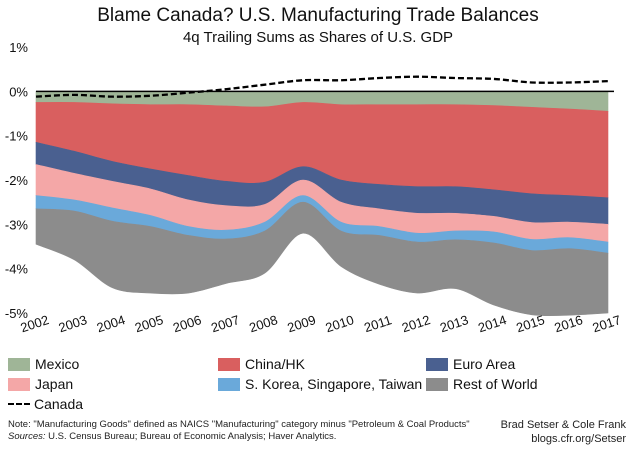  What do you see at coordinates (73, 323) in the screenshot?
I see `x-tick-label: 2003` at bounding box center [73, 323].